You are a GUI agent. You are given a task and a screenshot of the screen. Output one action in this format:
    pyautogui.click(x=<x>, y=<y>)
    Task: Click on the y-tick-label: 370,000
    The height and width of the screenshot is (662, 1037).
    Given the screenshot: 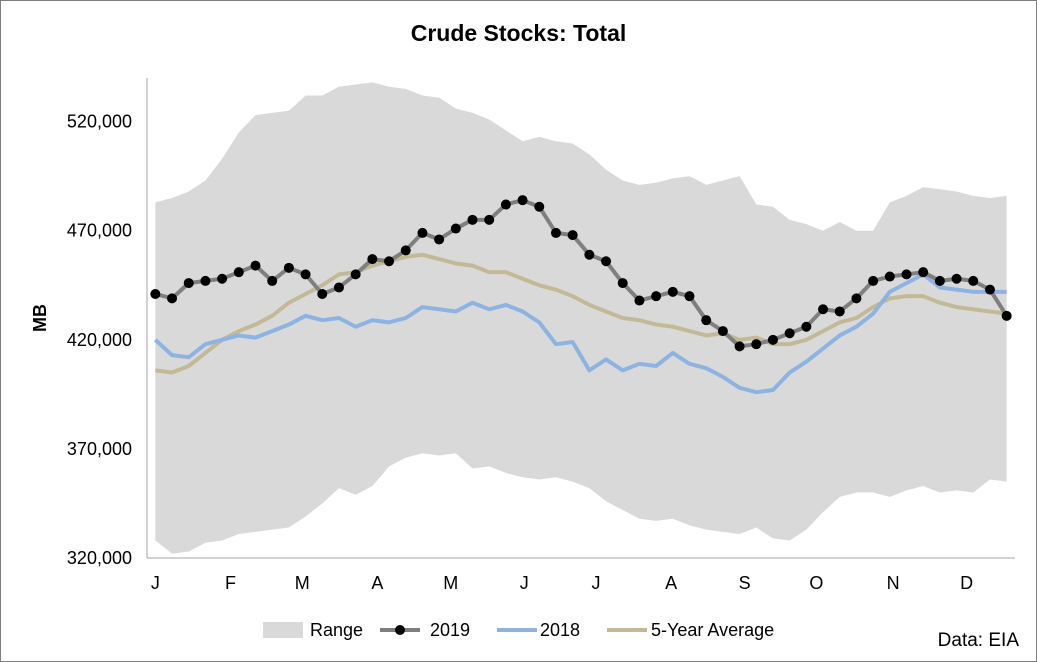 What is the action you would take?
    pyautogui.click(x=99, y=449)
    